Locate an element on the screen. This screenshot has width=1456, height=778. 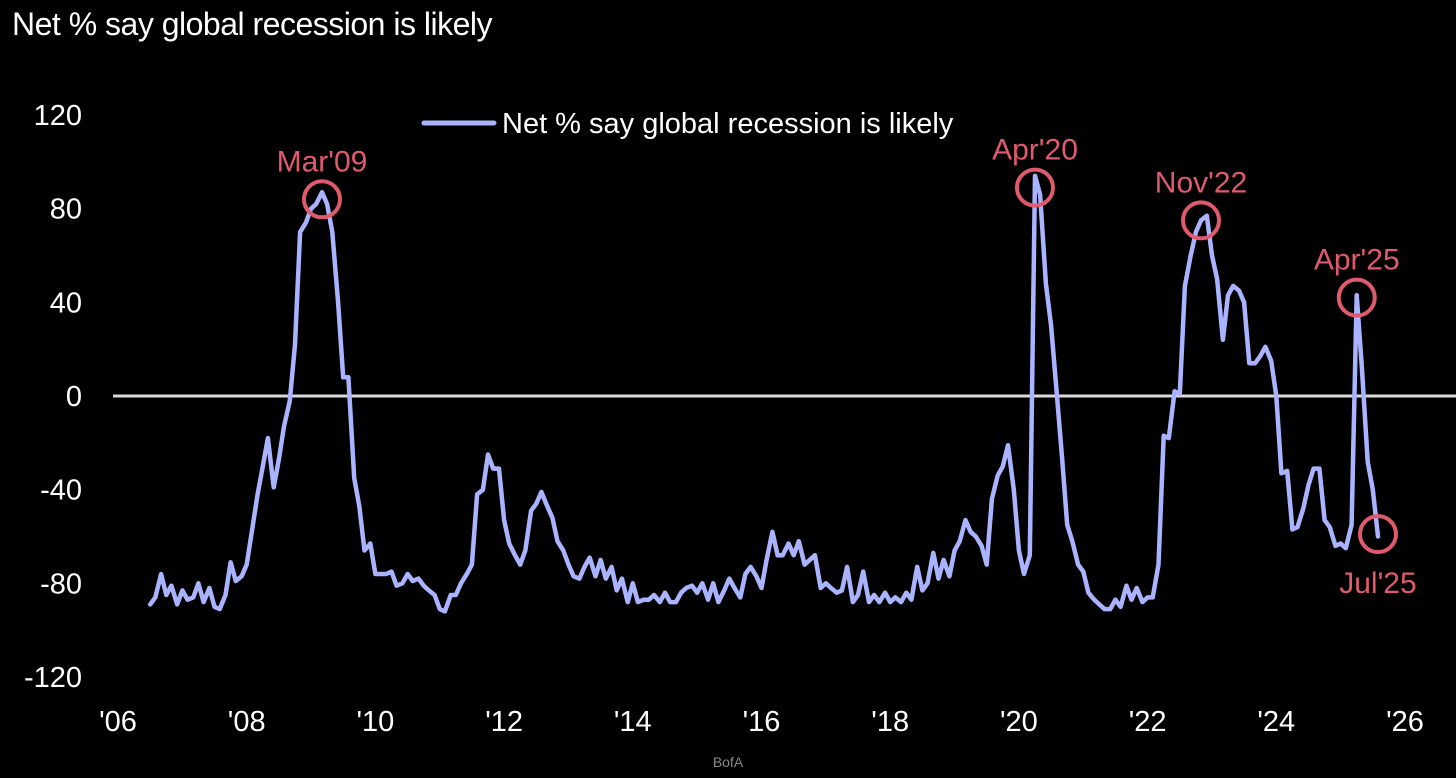
x-tick-label: '26 is located at coordinates (1405, 722).